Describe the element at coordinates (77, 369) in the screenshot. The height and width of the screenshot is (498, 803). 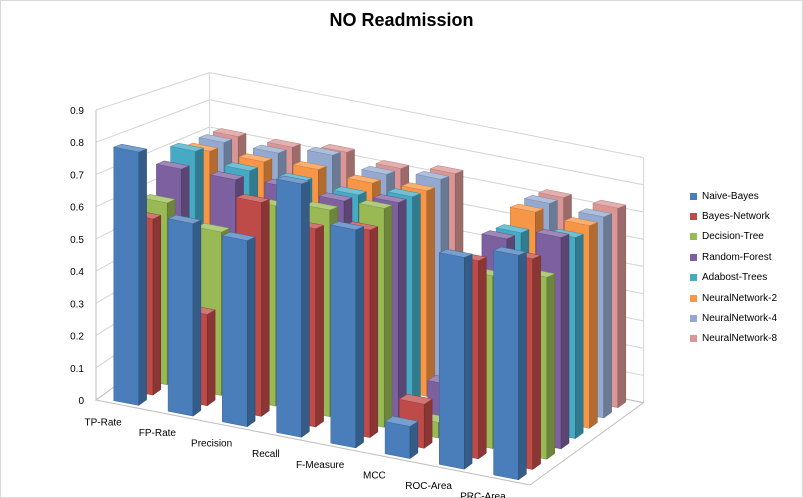
I see `y-tick-label: 0.1` at that location.